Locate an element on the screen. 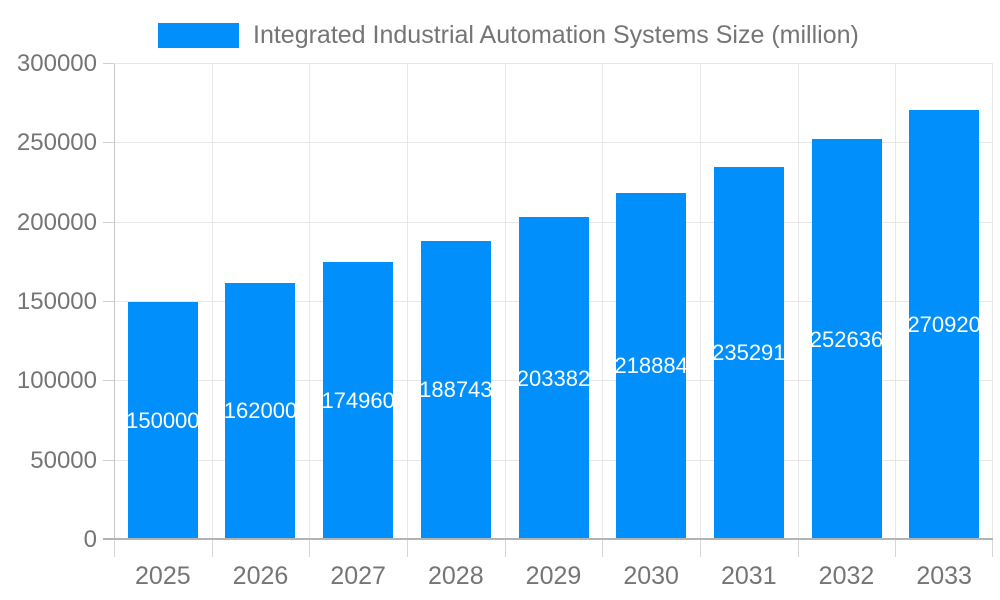 The height and width of the screenshot is (600, 1000). x-tick-label: 2027 is located at coordinates (358, 576).